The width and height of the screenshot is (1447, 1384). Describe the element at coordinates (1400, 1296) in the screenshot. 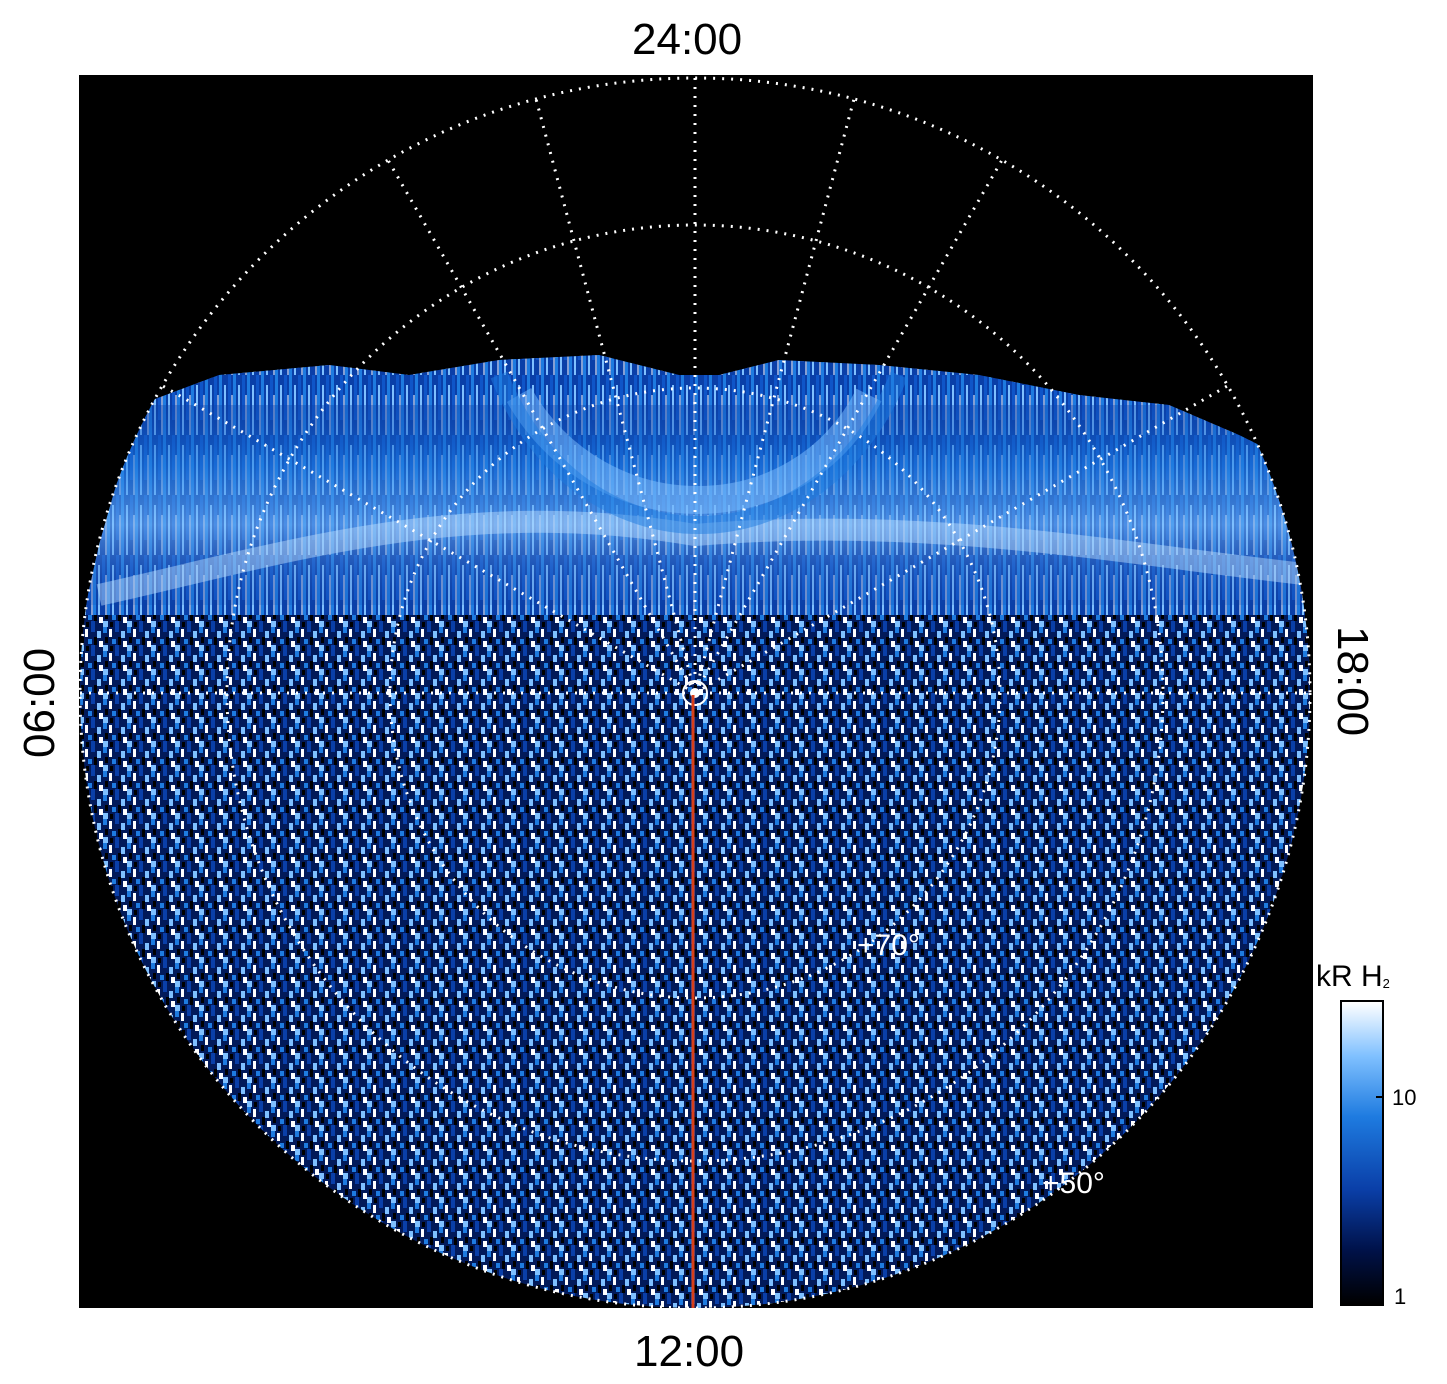

I see `colorbar-tick-1: 1` at that location.